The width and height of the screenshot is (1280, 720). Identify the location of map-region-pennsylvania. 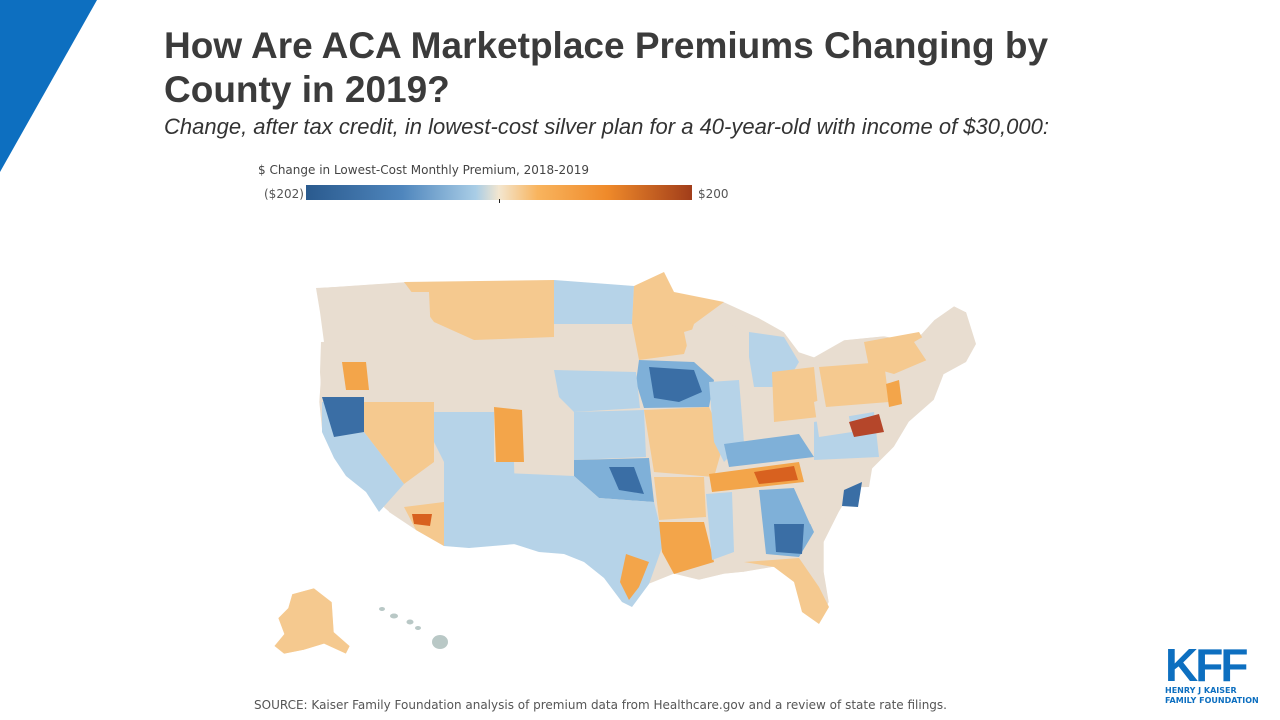
(854, 384).